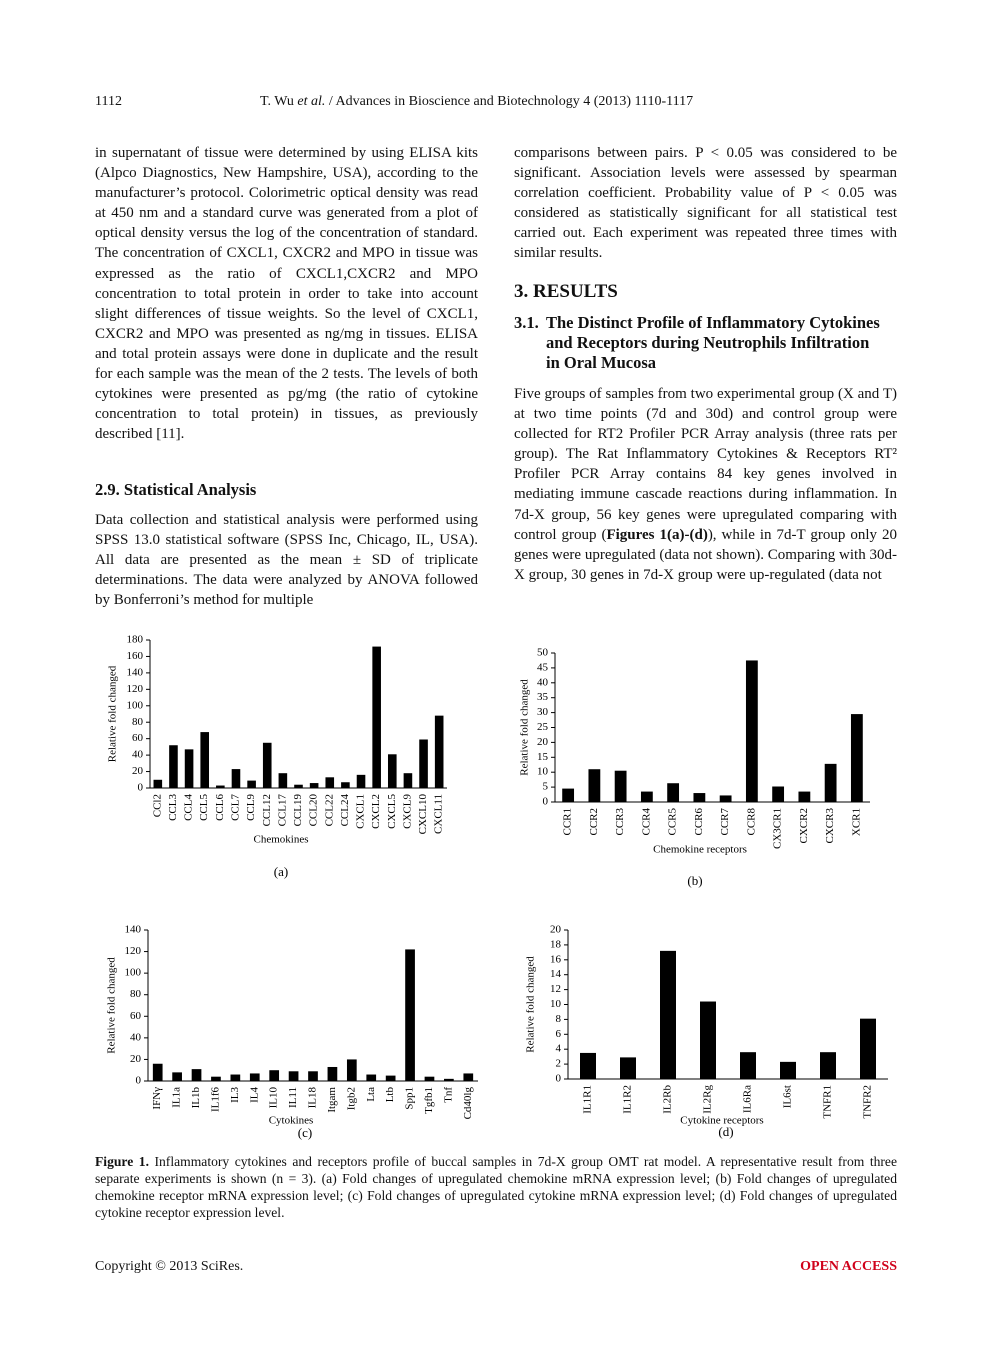 The image size is (992, 1347). What do you see at coordinates (157, 1098) in the screenshot?
I see `x-tick-label: IFNγ` at bounding box center [157, 1098].